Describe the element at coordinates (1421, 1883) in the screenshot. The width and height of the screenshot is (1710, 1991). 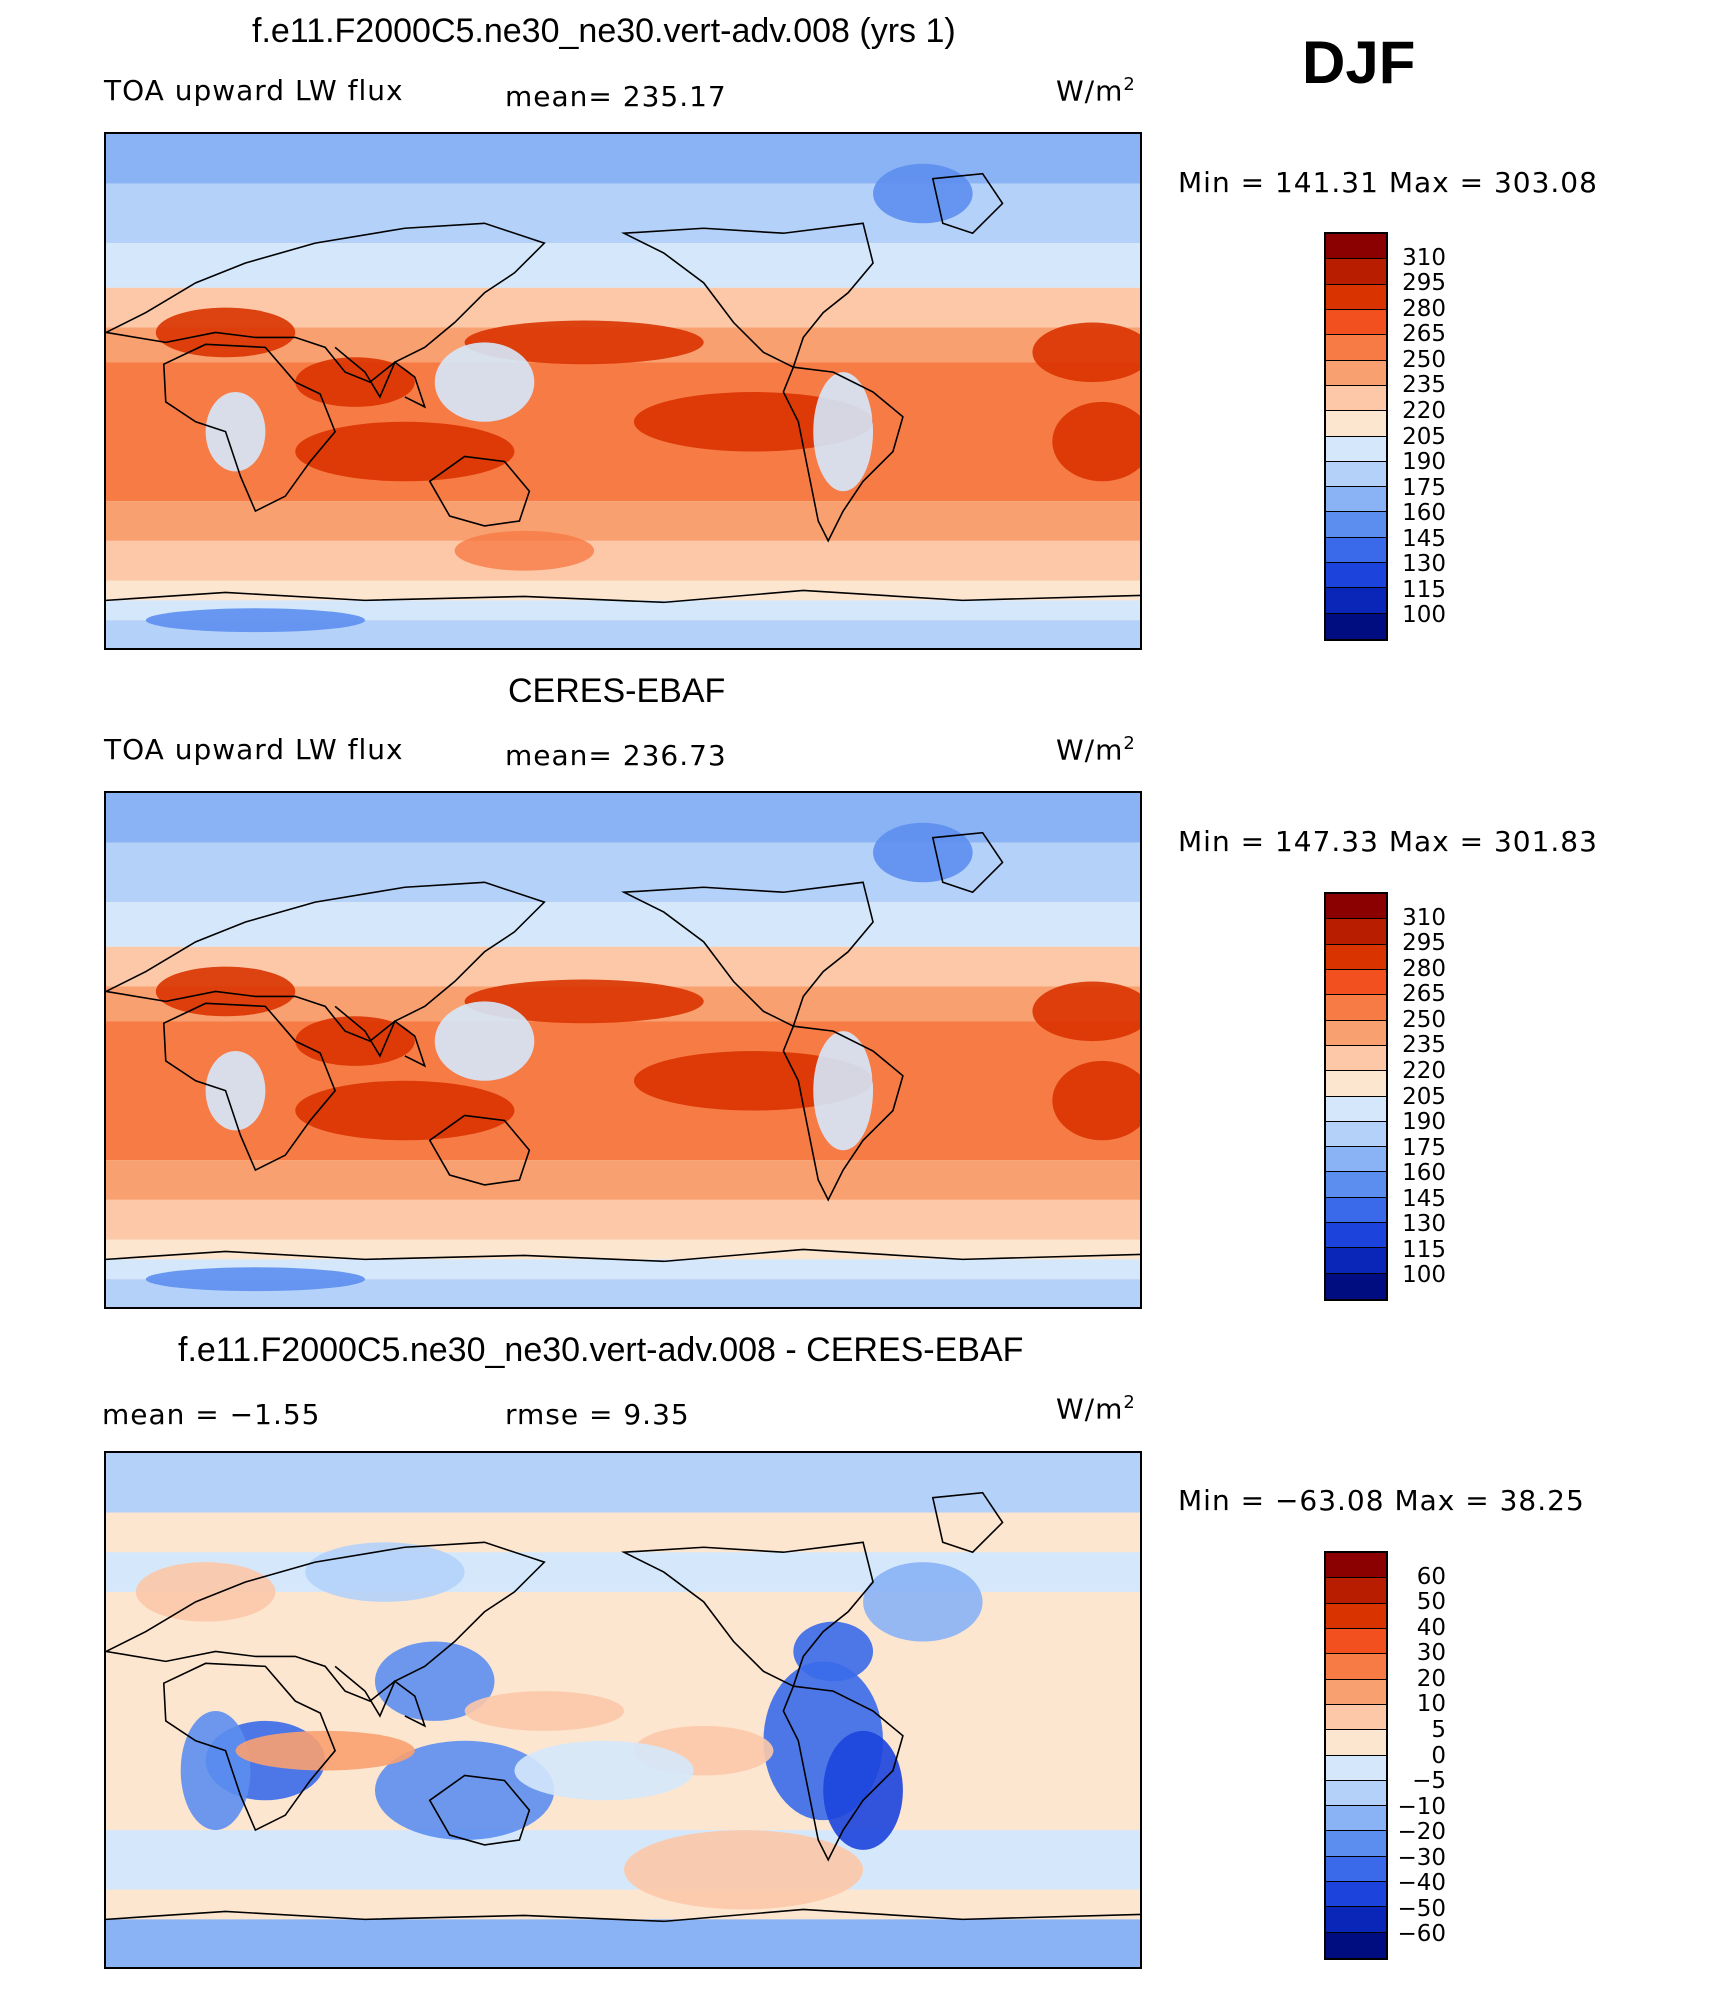
I see `colorbar-tick-label: −40` at that location.